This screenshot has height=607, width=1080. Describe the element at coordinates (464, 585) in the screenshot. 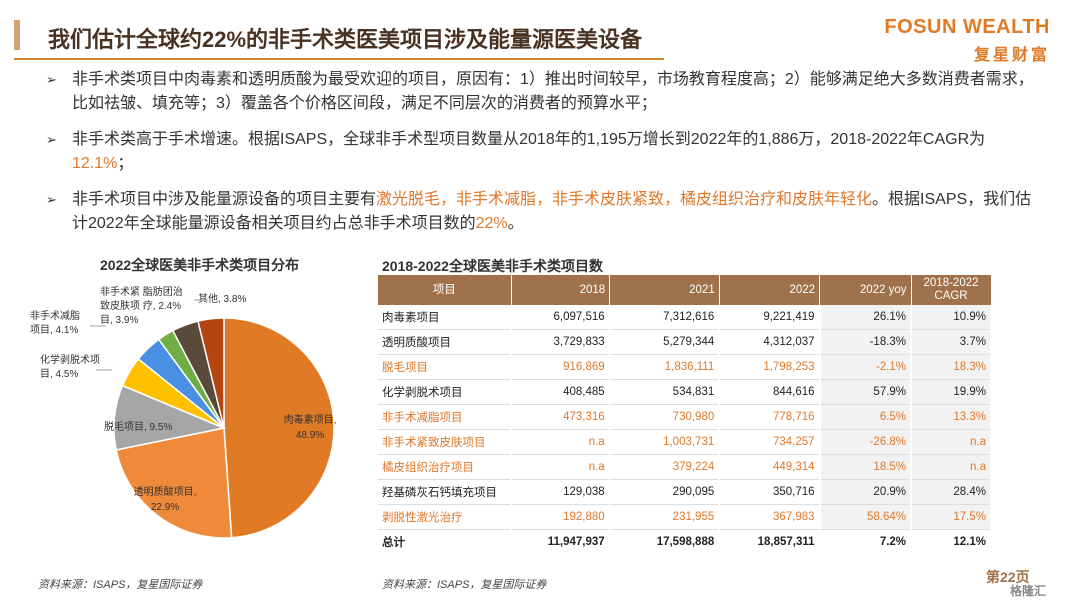

I see `source-note-right: 资料来源：ISAPS，复星国际证券` at that location.